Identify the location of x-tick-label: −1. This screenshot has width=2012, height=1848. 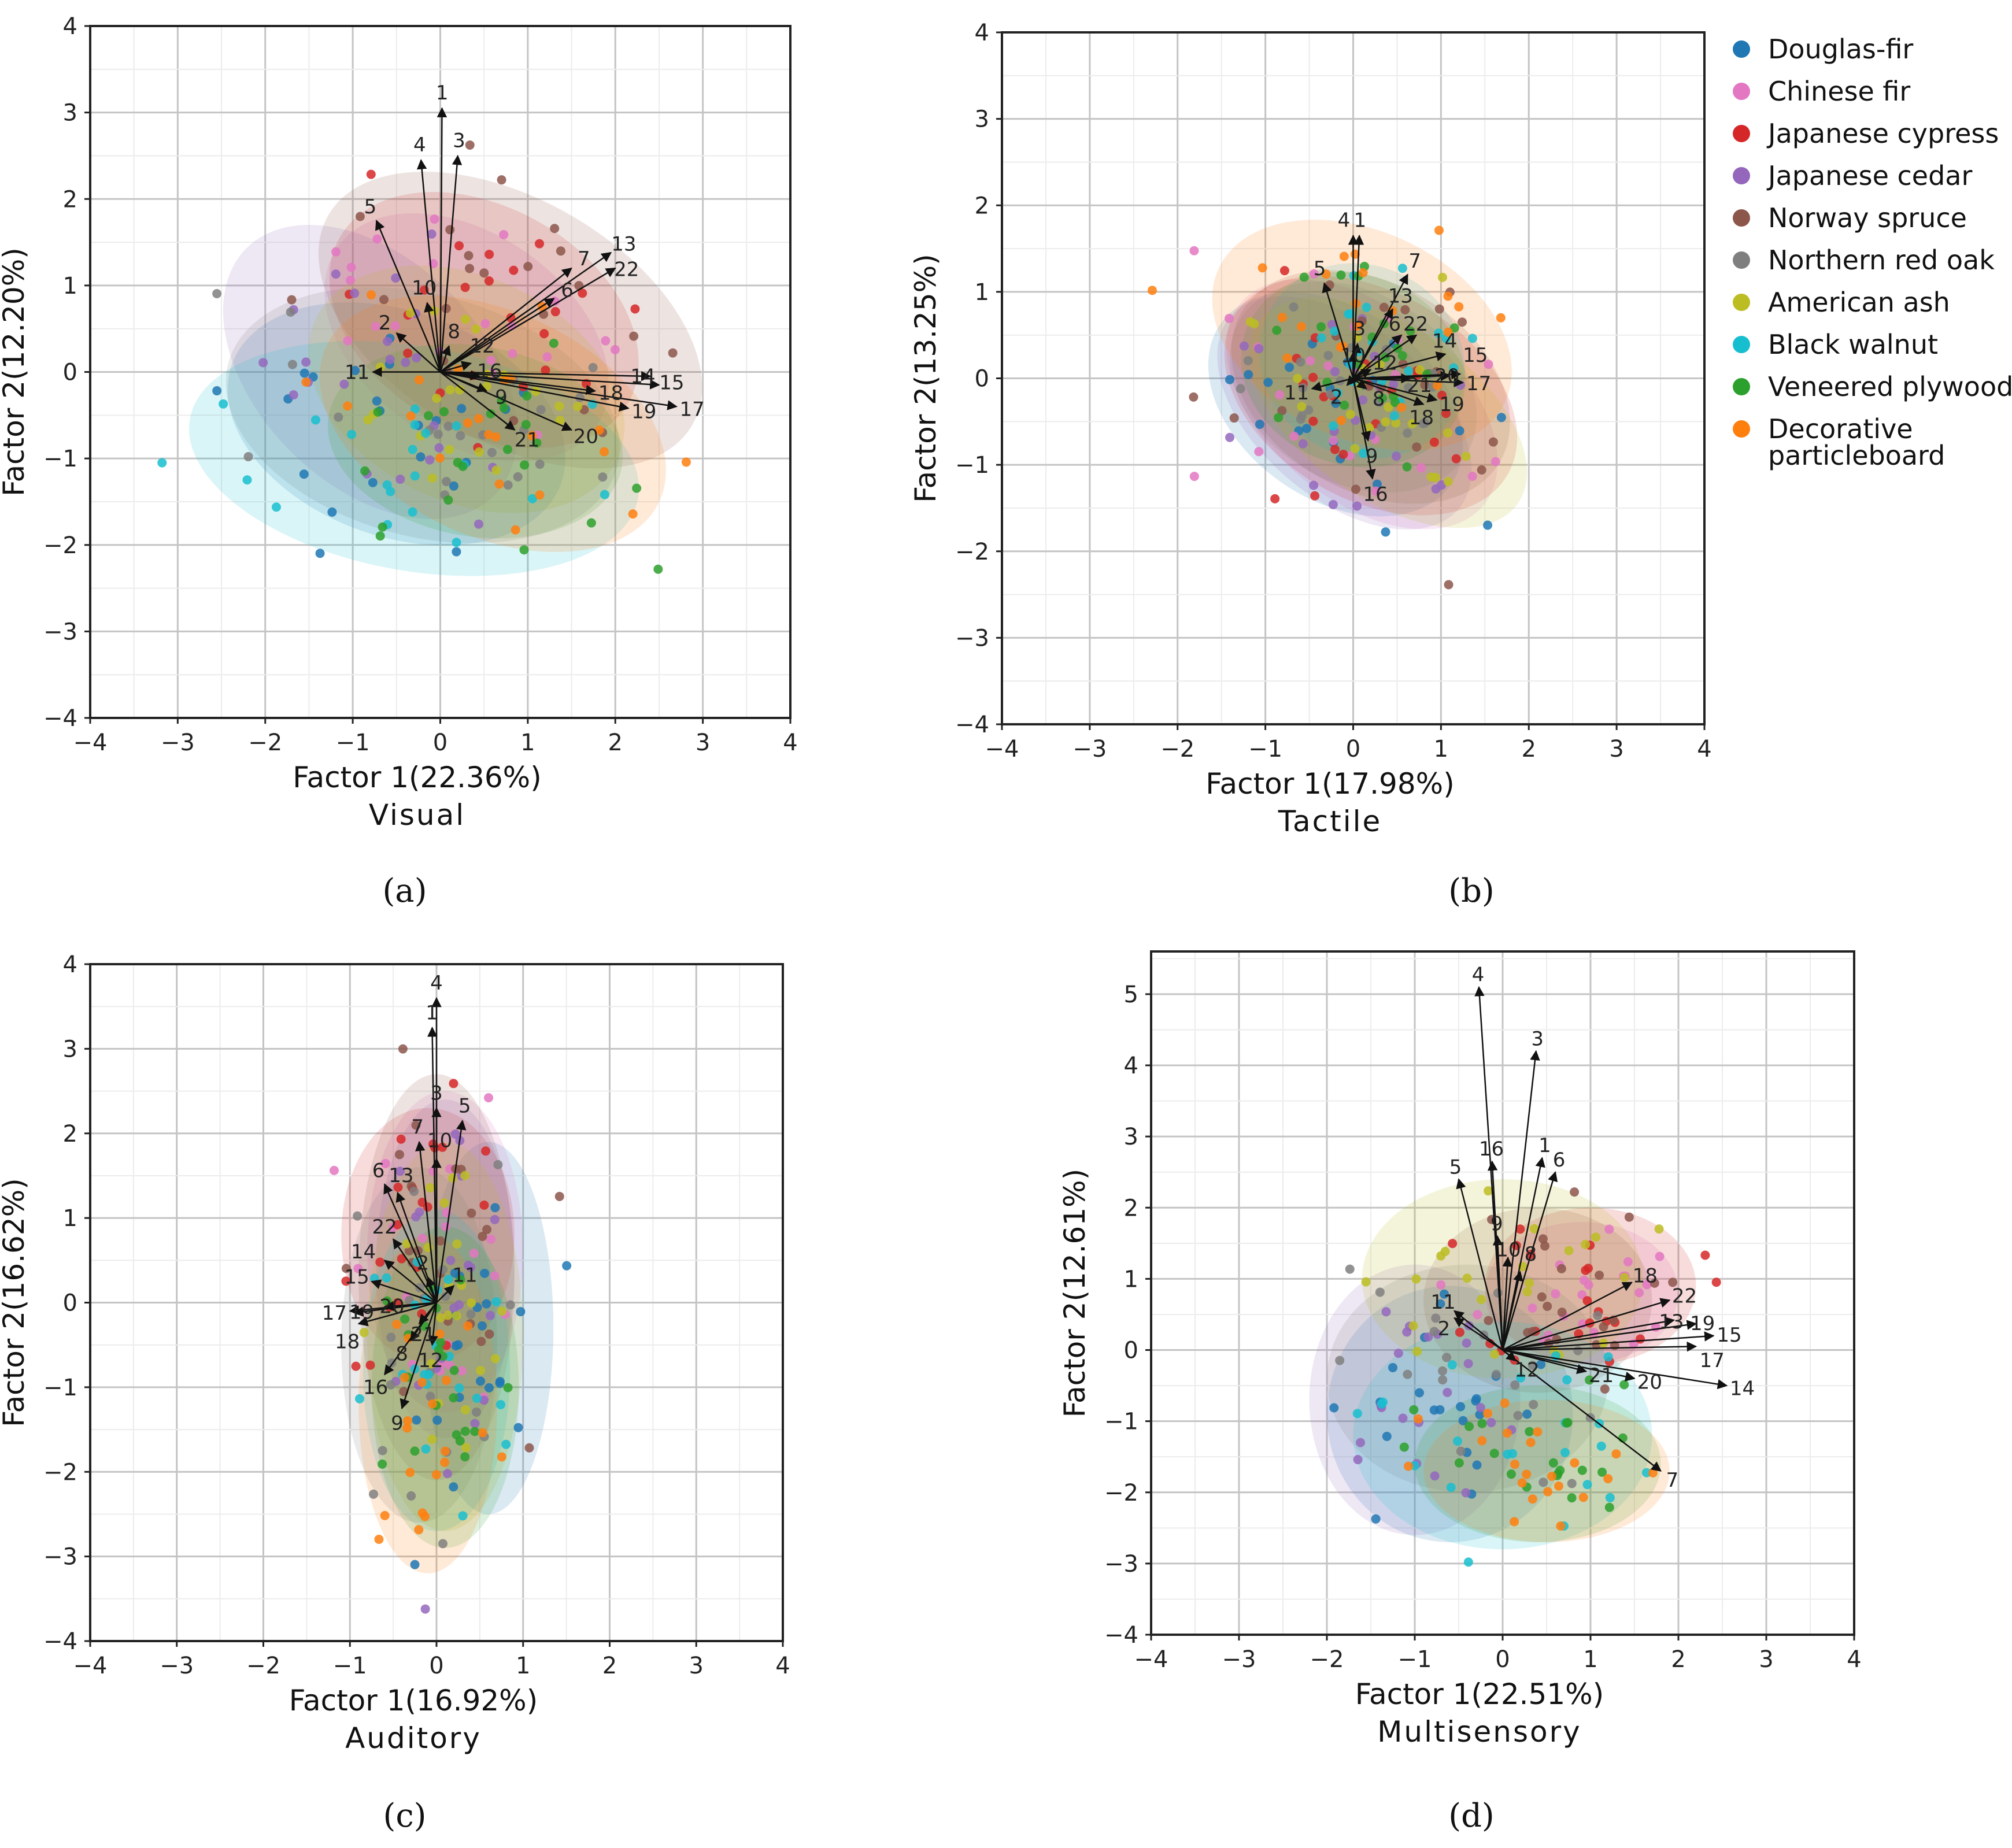
(1265, 749).